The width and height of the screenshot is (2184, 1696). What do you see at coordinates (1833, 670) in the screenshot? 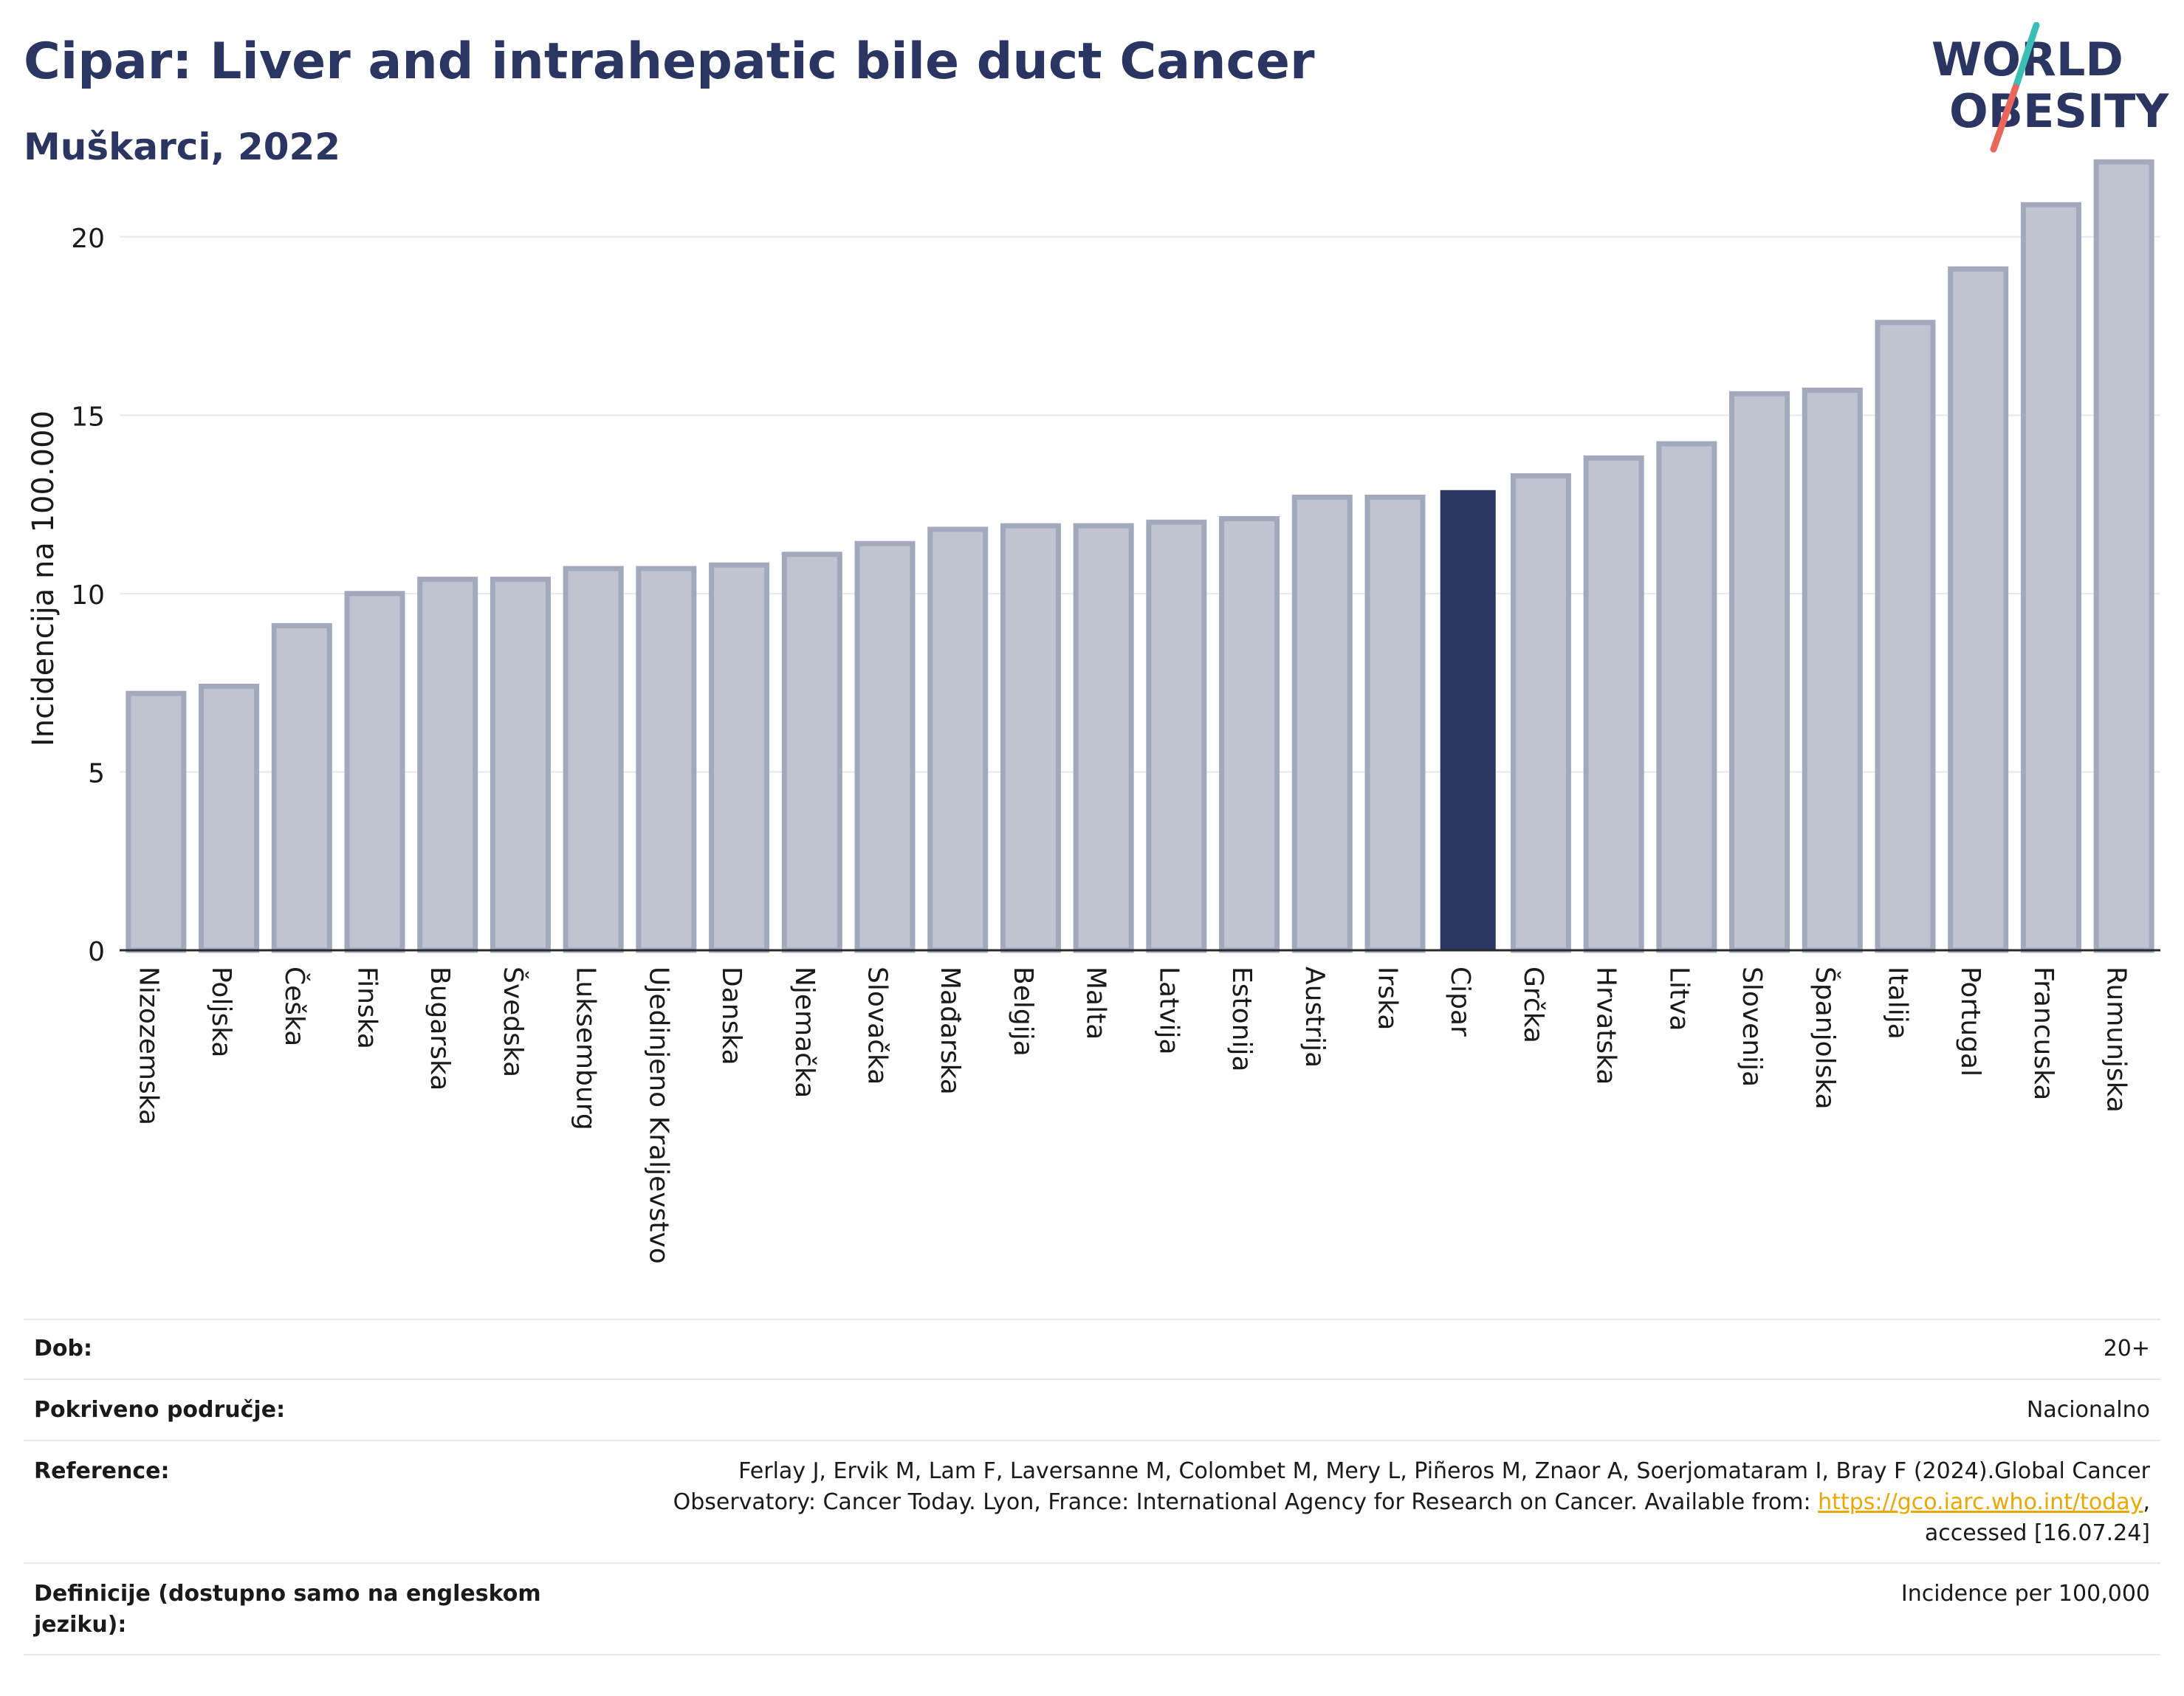
I see `bar-Španjolska` at bounding box center [1833, 670].